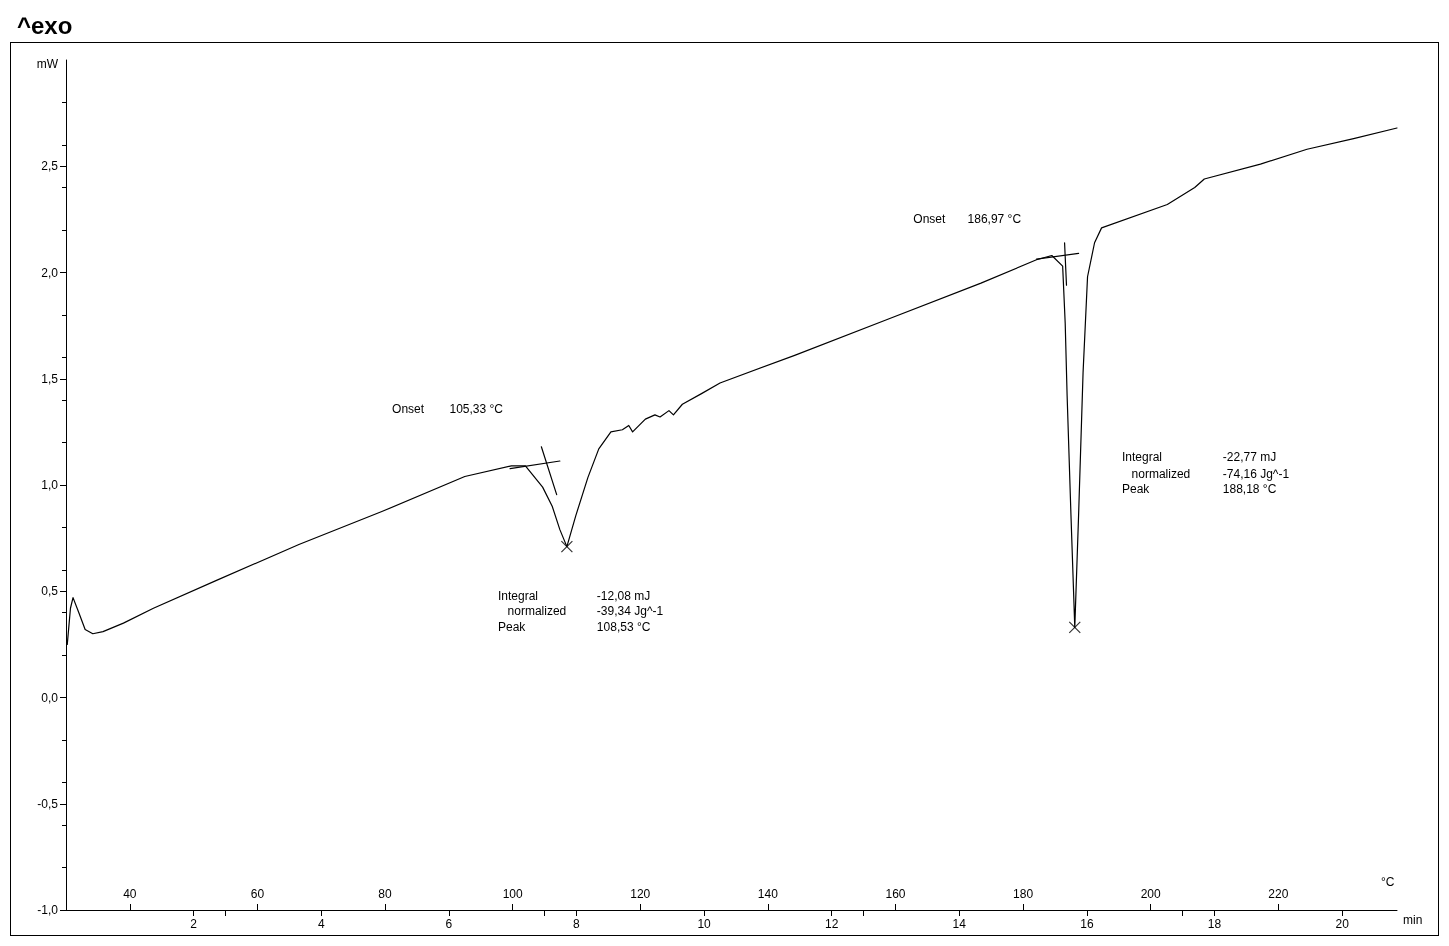  What do you see at coordinates (623, 595) in the screenshot?
I see `annotation: -12,08 mJ` at bounding box center [623, 595].